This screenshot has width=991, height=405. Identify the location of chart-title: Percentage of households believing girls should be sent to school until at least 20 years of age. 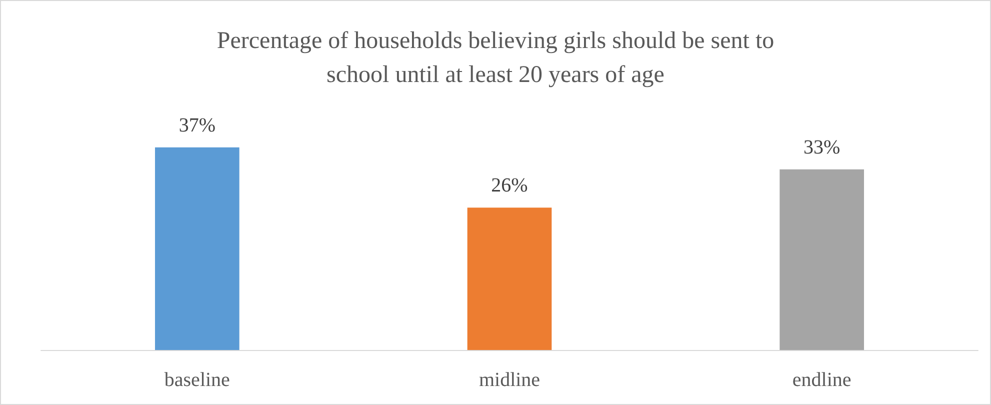
(495, 58).